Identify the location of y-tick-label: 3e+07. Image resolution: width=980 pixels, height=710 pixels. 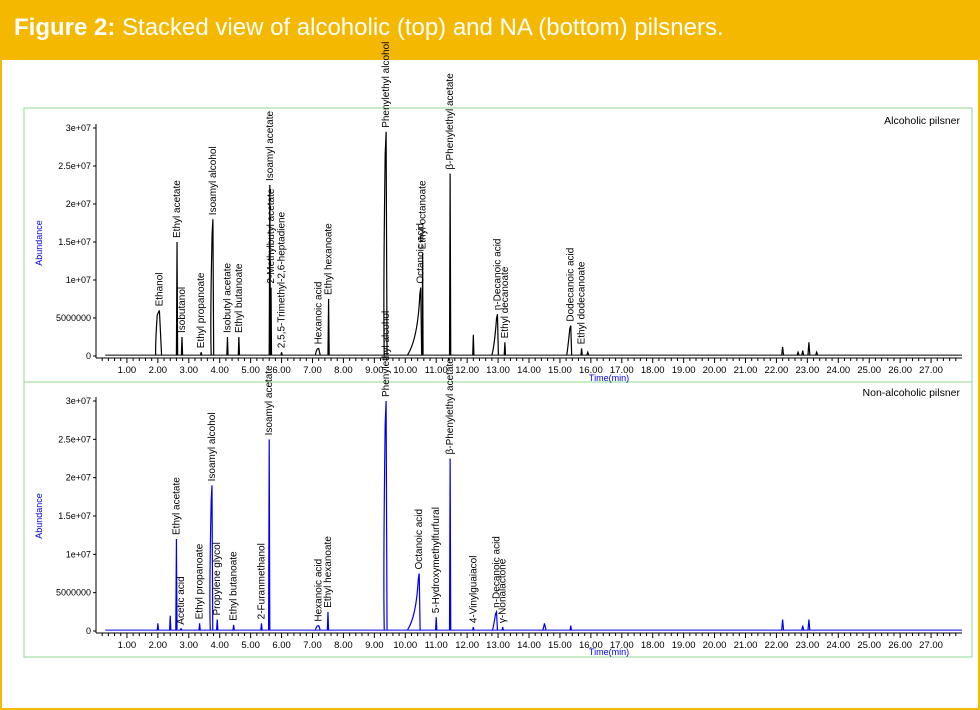
(78, 401).